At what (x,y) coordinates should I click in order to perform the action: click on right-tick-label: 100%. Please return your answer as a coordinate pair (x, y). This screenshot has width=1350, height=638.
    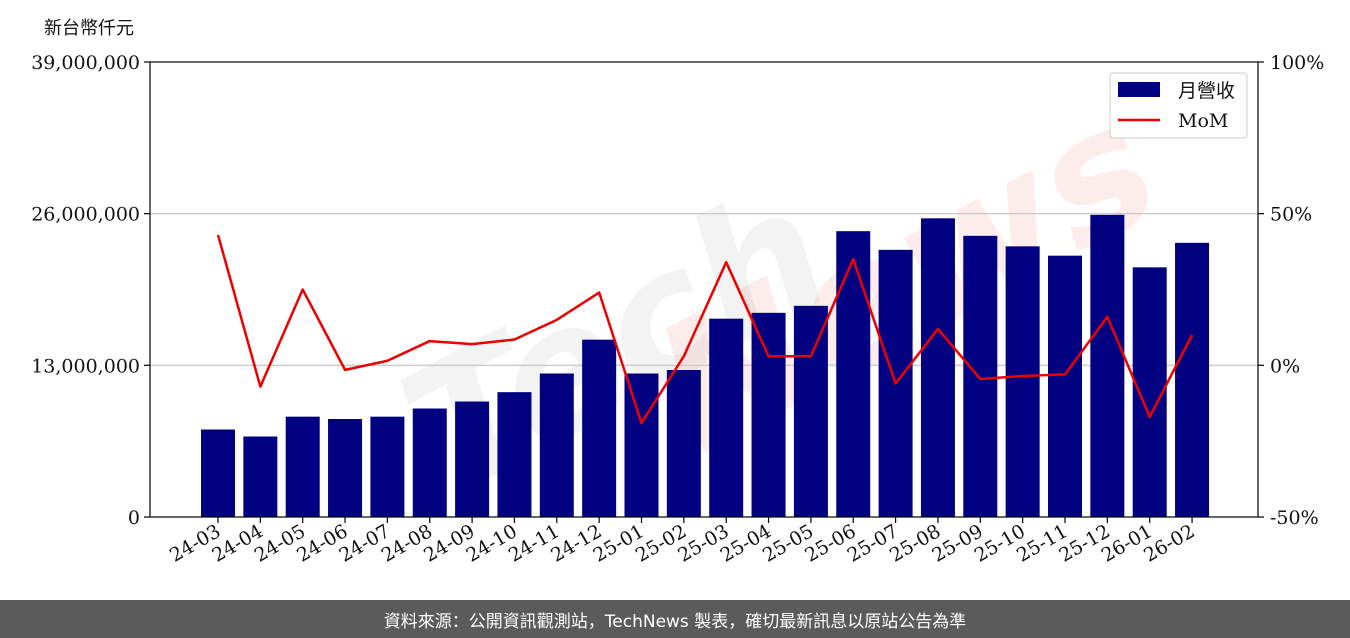
    Looking at the image, I should click on (1297, 63).